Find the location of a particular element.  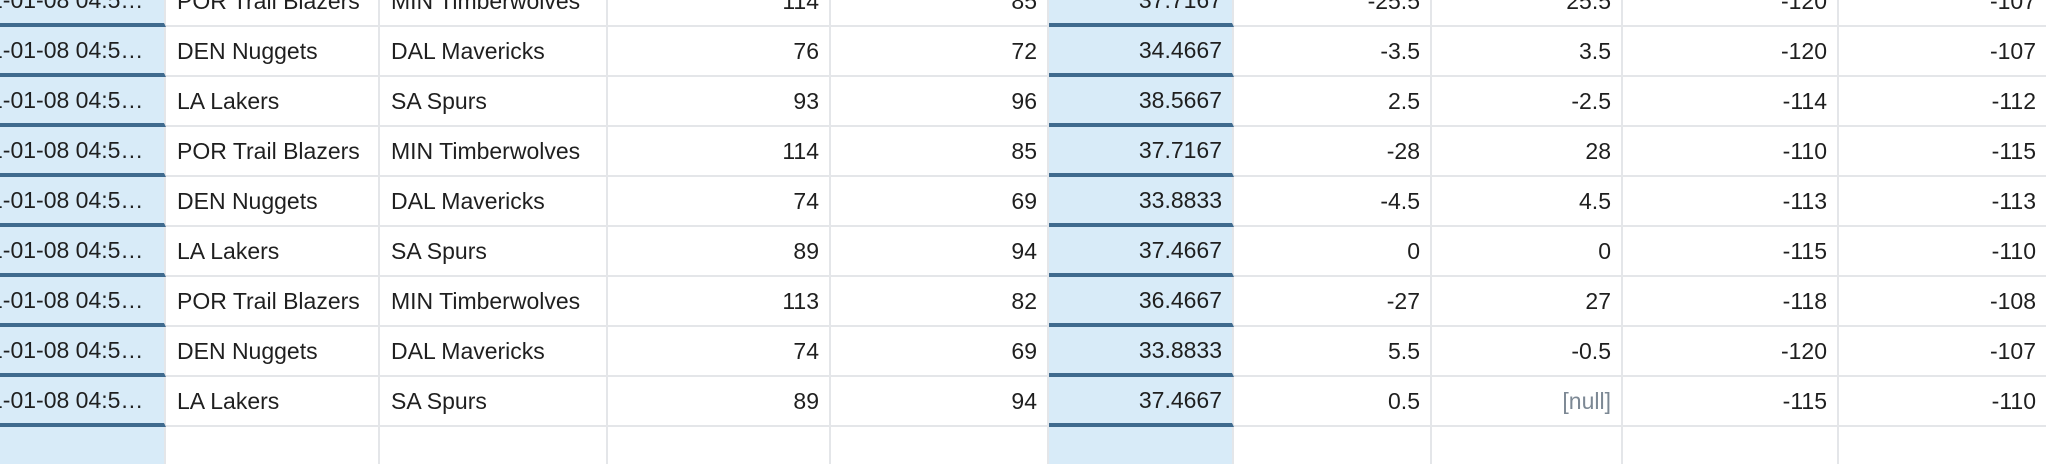

cell-value-4: 2.5 is located at coordinates (1333, 102).